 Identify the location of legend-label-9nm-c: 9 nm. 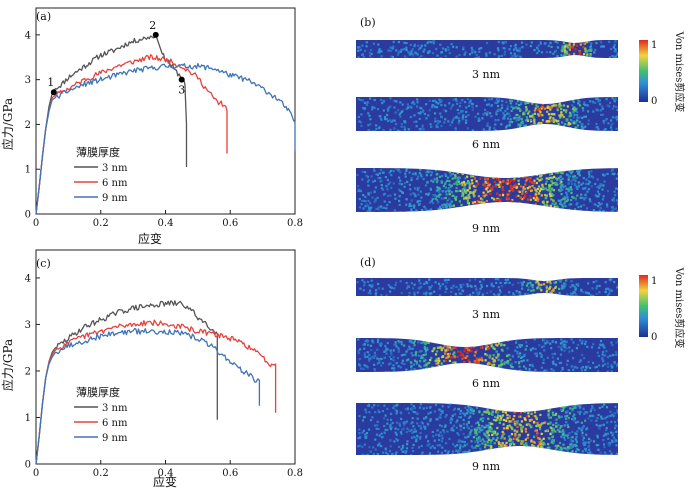
(115, 438).